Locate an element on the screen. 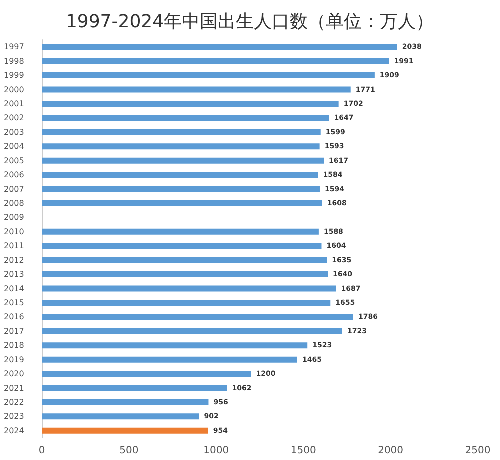 The image size is (500, 460). y-tick-label: 2000 is located at coordinates (14, 89).